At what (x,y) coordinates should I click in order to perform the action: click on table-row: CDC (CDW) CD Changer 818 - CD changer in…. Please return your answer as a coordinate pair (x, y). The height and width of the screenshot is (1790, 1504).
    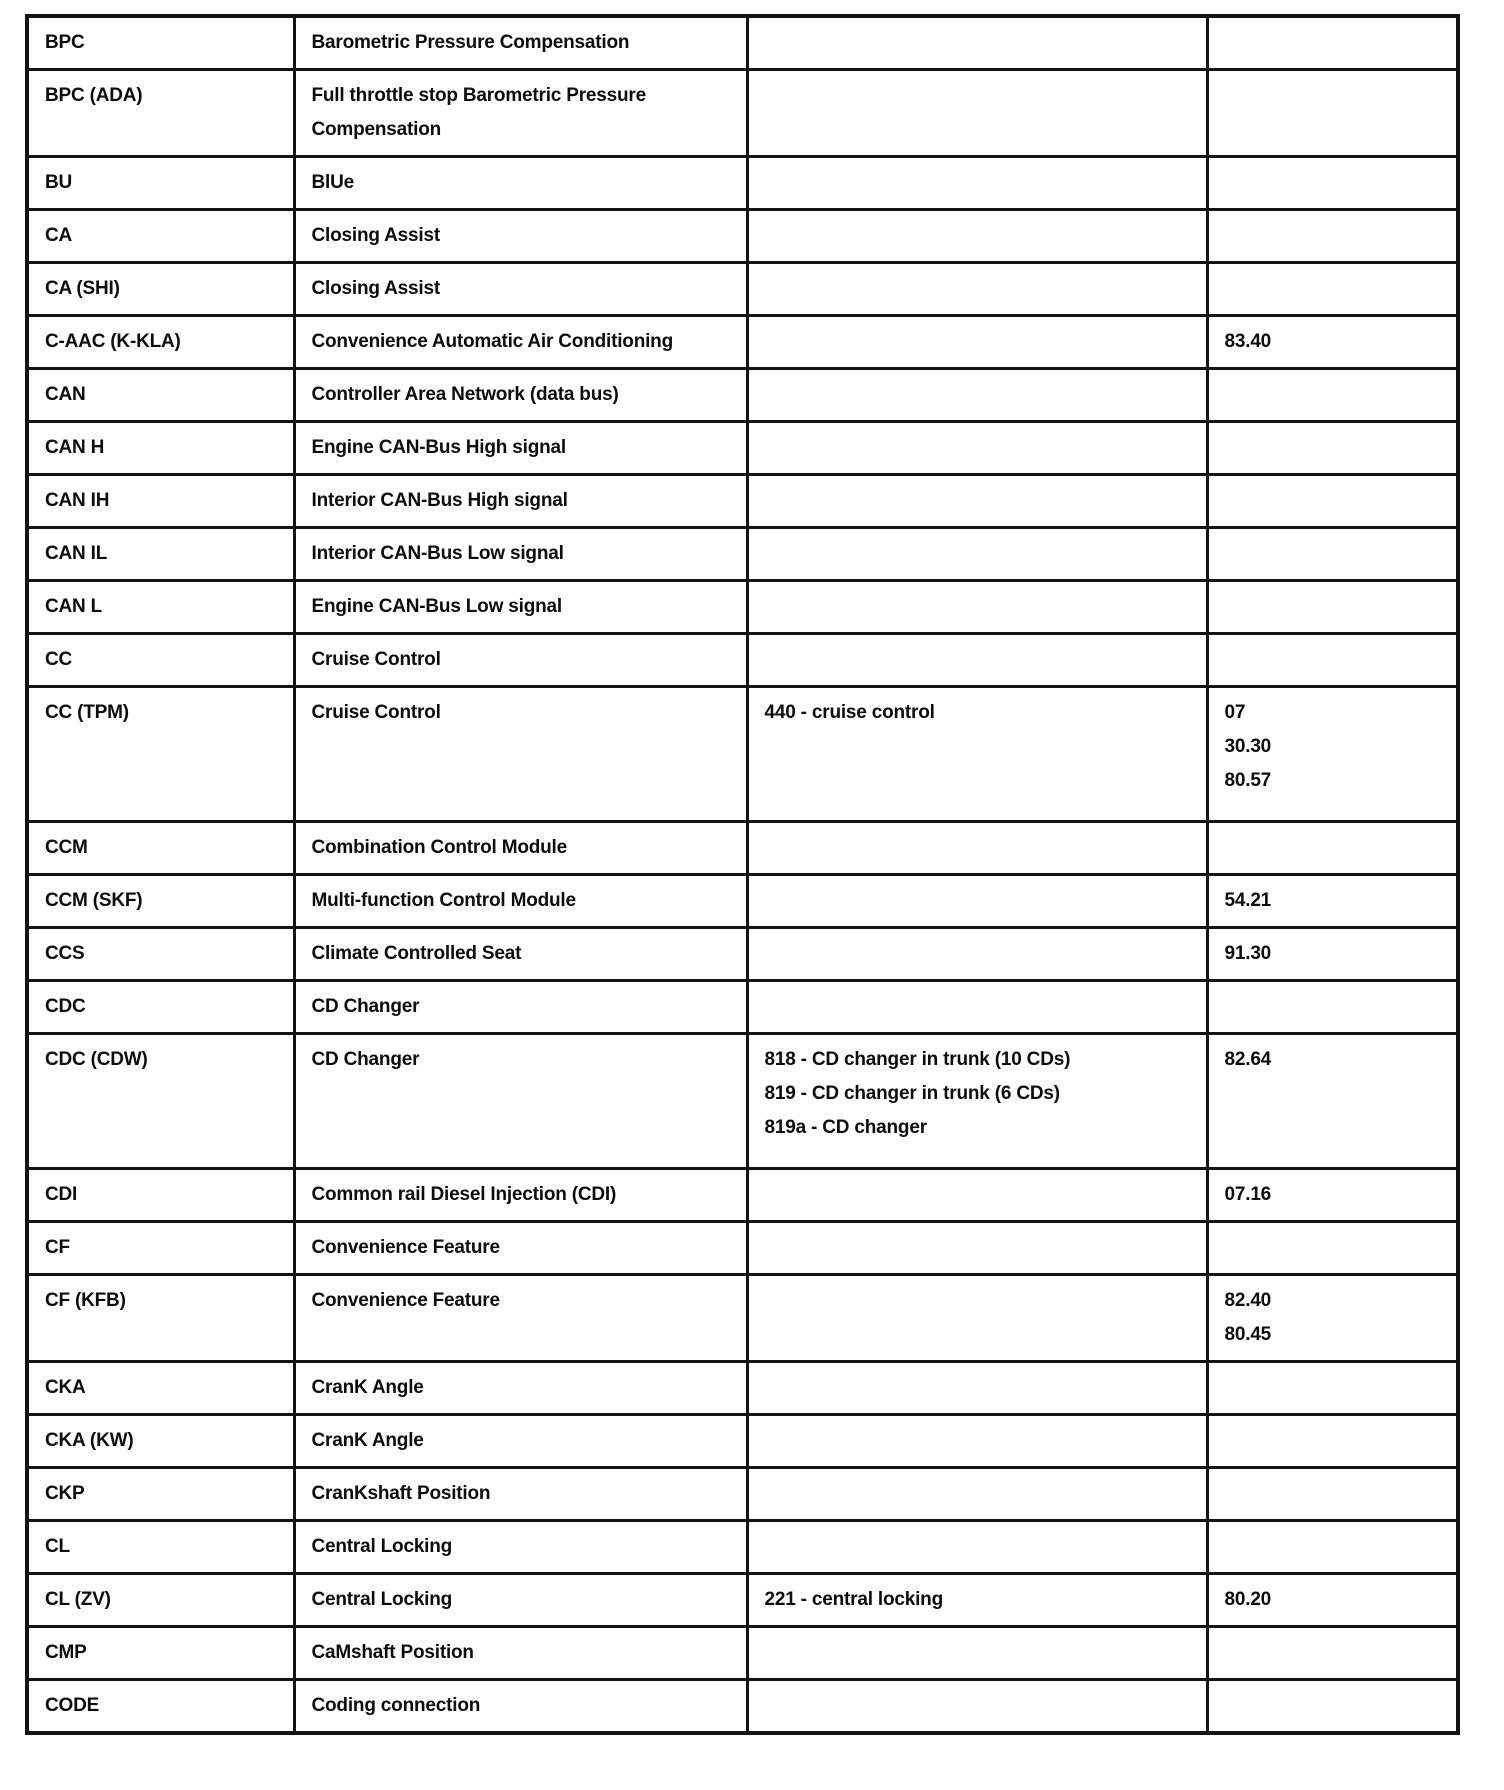
    Looking at the image, I should click on (742, 1101).